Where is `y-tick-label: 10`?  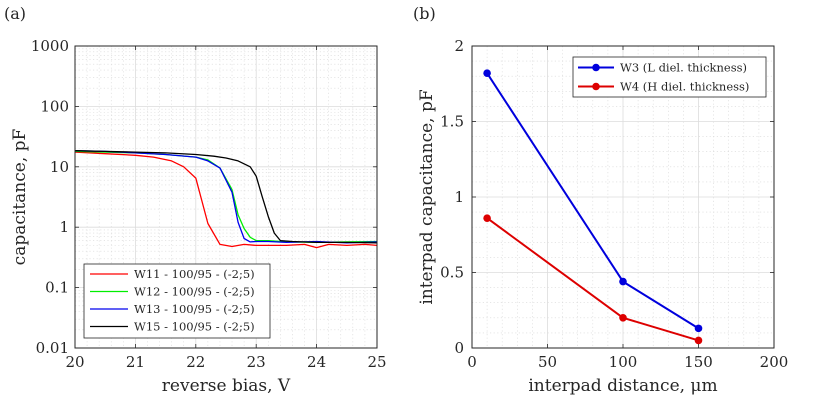
y-tick-label: 10 is located at coordinates (59, 167).